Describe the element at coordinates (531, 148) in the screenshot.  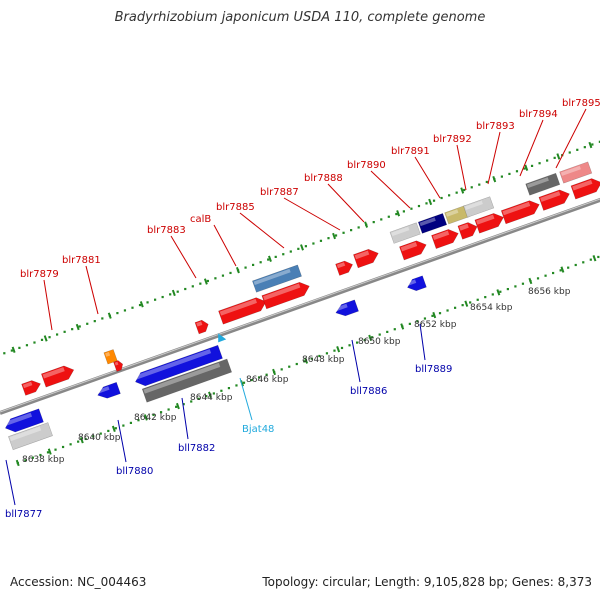
I see `gene-leader-line` at that location.